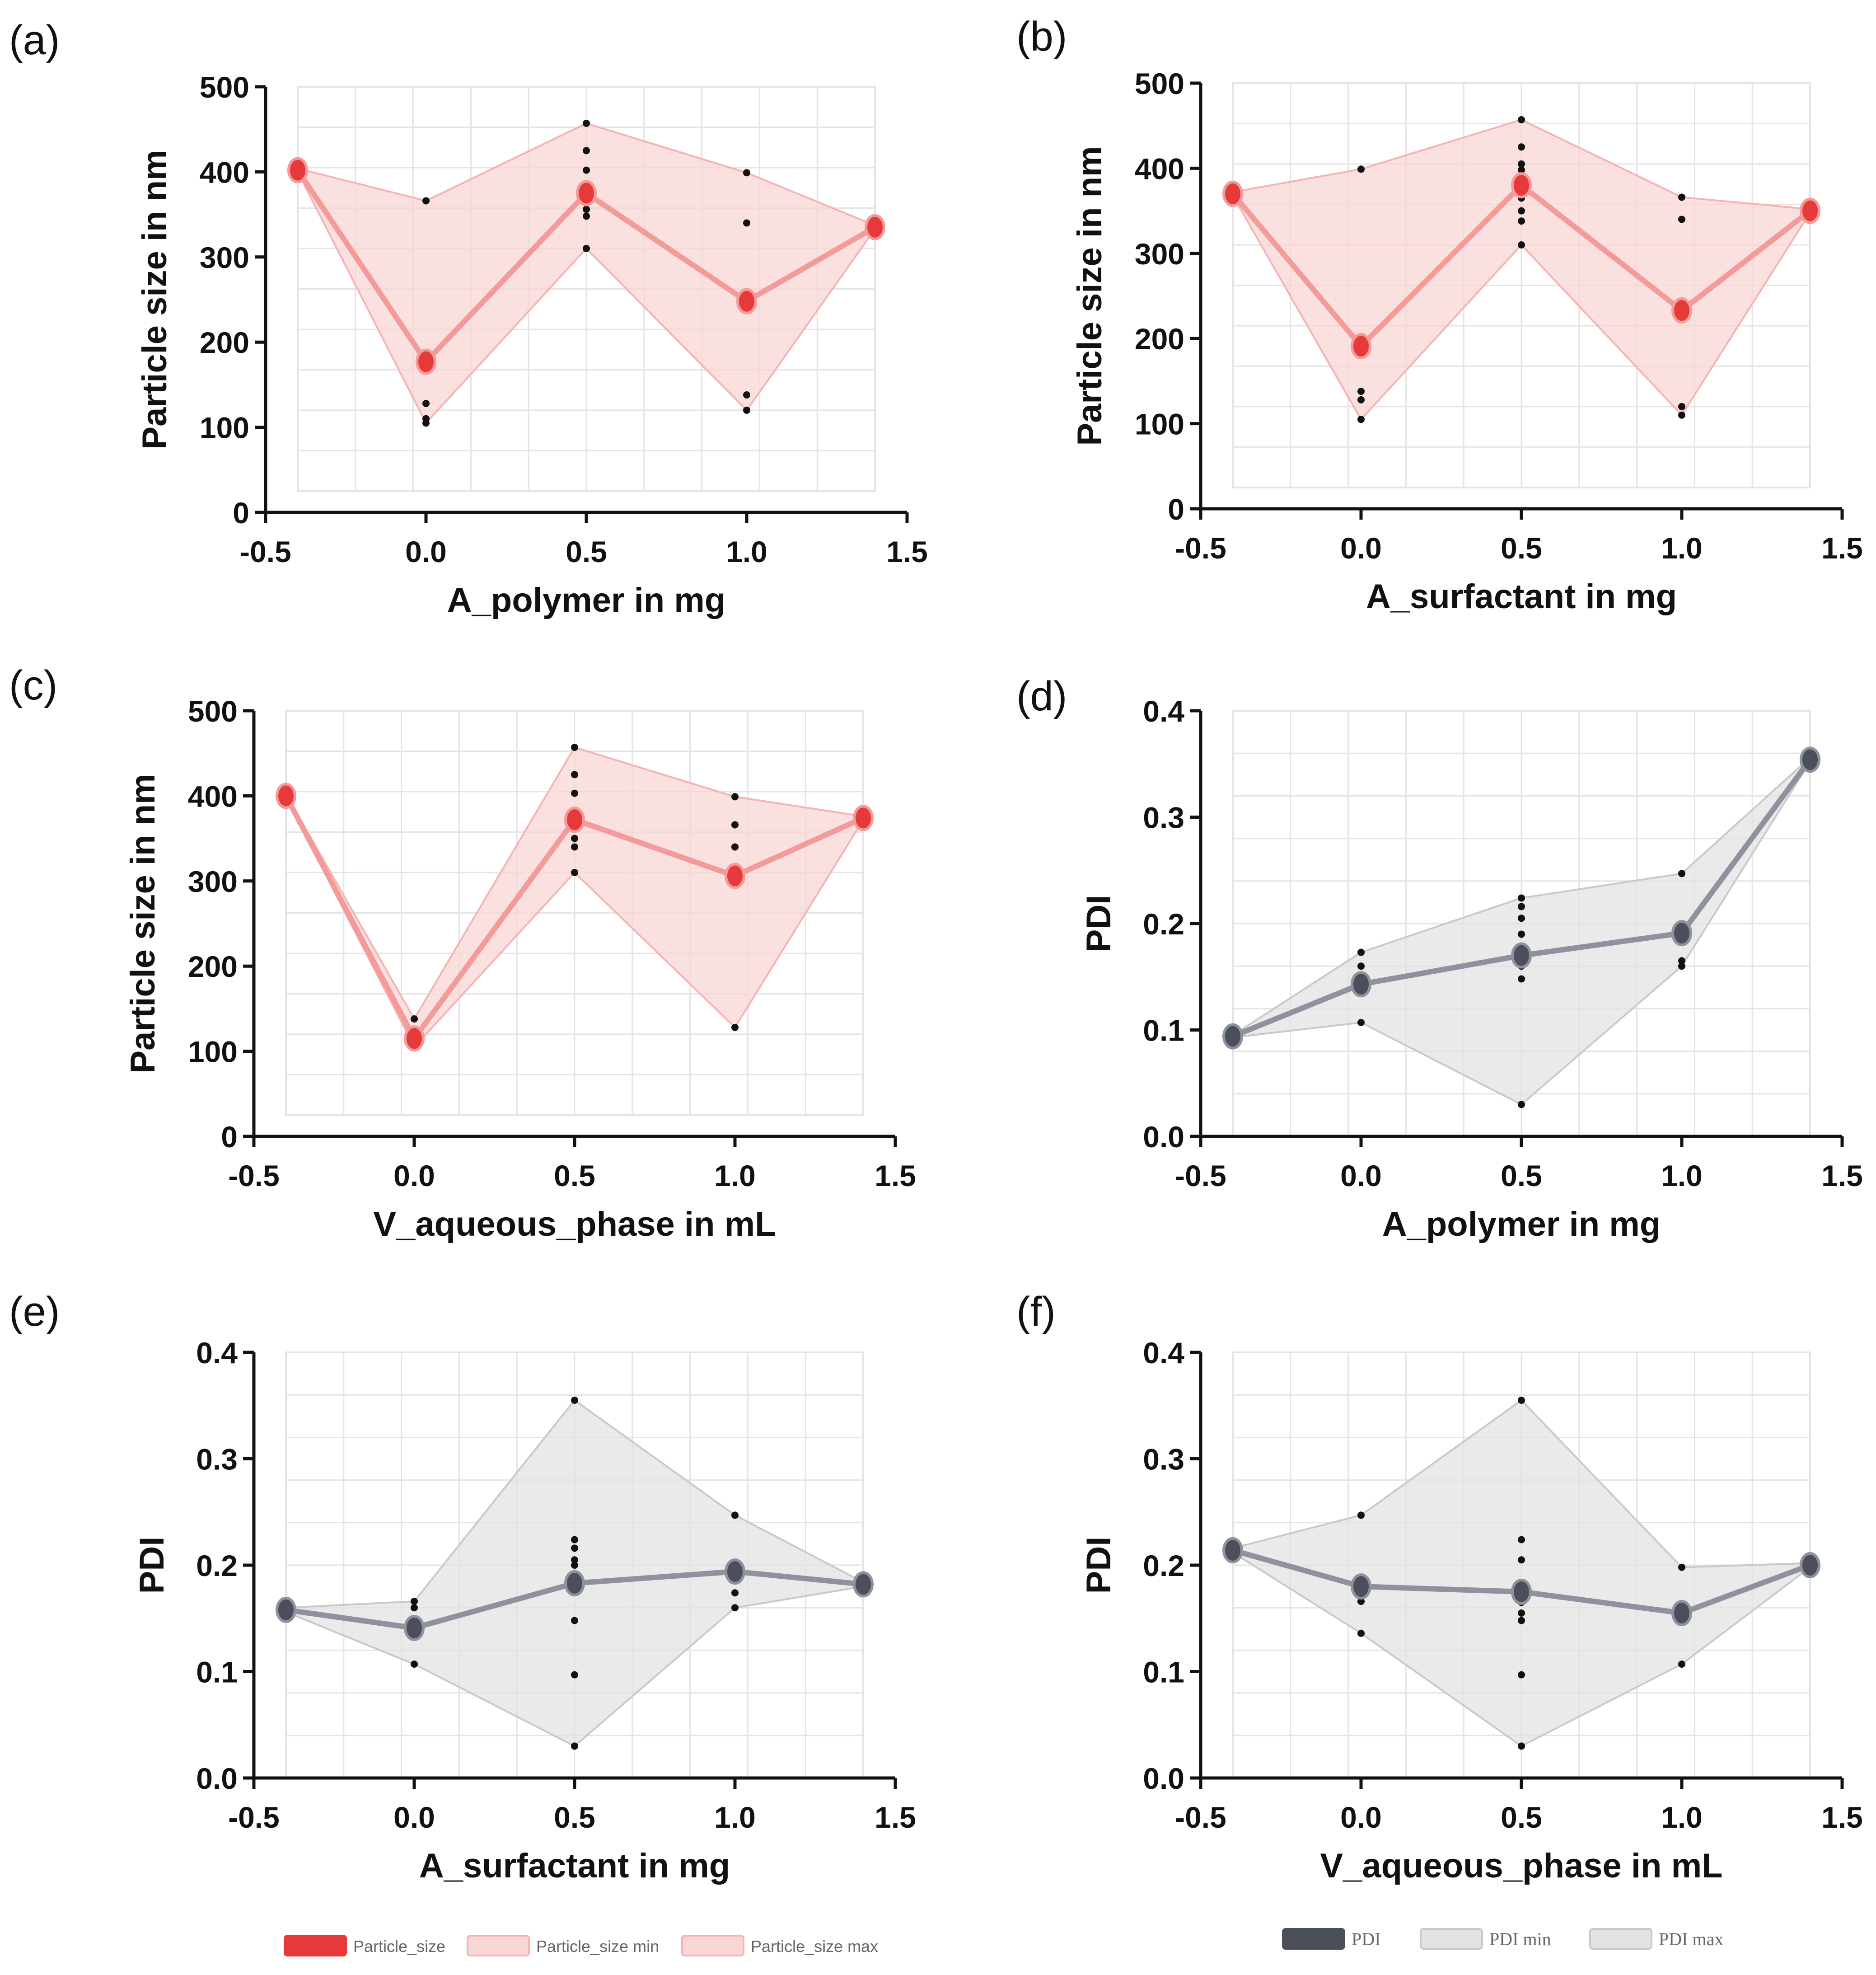  Describe the element at coordinates (574, 1224) in the screenshot. I see `x-axis-title: V_aqueous_phase in mL` at that location.